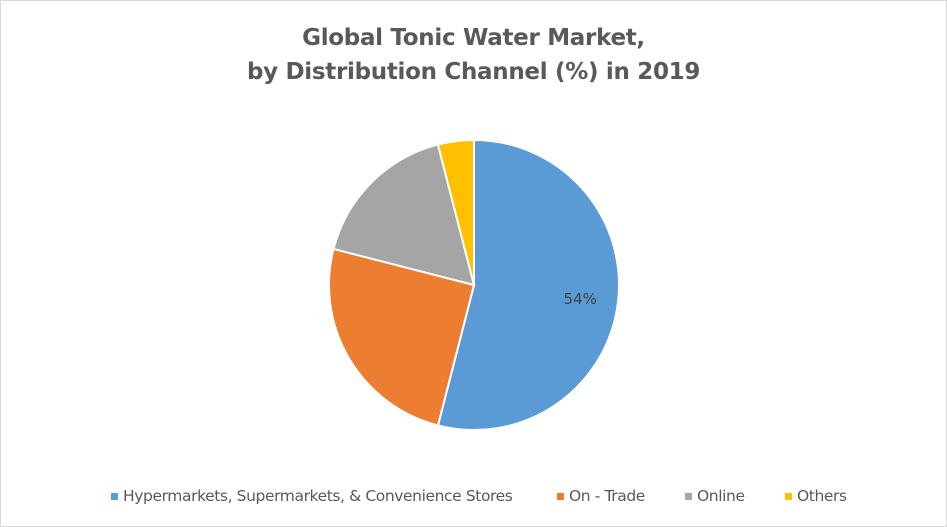 This screenshot has width=947, height=527. What do you see at coordinates (721, 496) in the screenshot?
I see `legend-label-online: Online` at bounding box center [721, 496].